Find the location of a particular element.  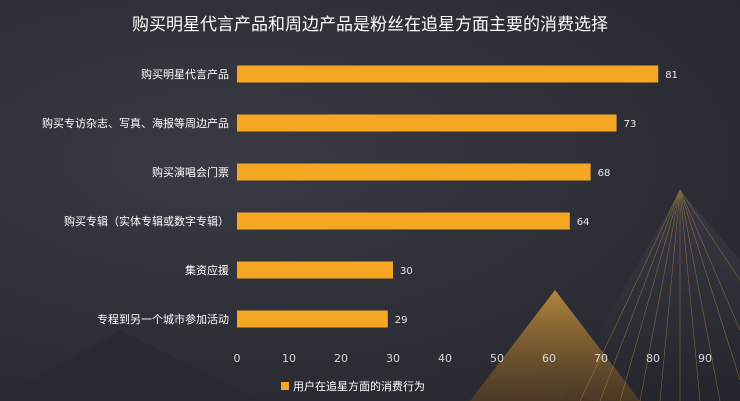

x-tick-label: 80 is located at coordinates (653, 358).